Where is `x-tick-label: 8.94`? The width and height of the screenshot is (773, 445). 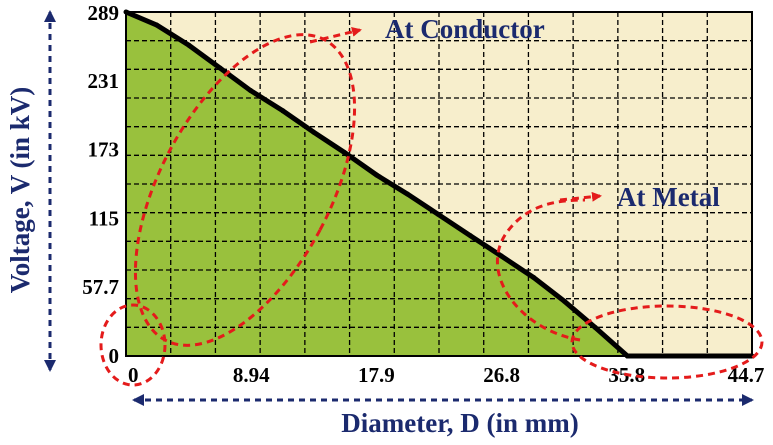 x-tick-label: 8.94 is located at coordinates (251, 375).